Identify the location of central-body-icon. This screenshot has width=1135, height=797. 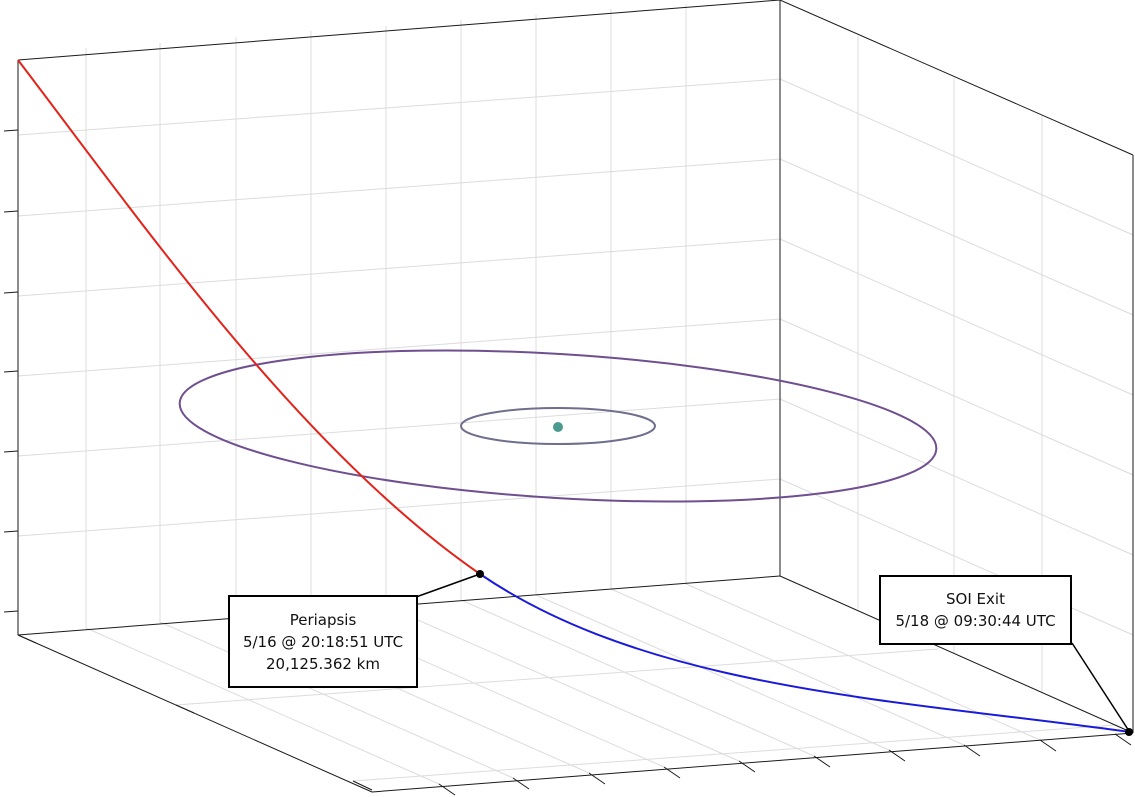
(558, 427).